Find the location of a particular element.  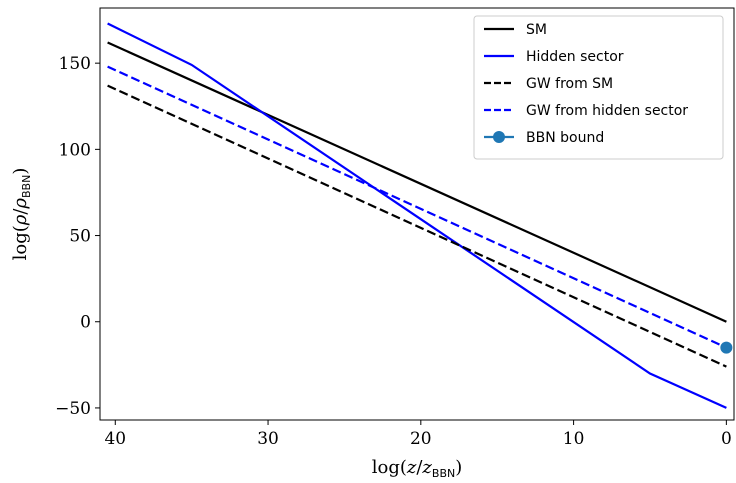

legend-entry: GW from SM is located at coordinates (548, 84).